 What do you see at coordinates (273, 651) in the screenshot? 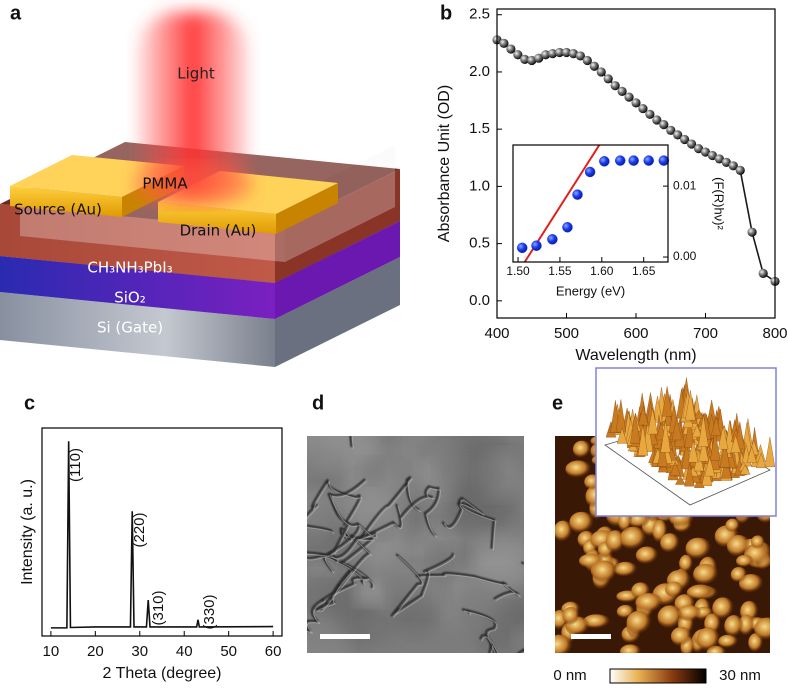
I see `x-tick-label: 60` at bounding box center [273, 651].